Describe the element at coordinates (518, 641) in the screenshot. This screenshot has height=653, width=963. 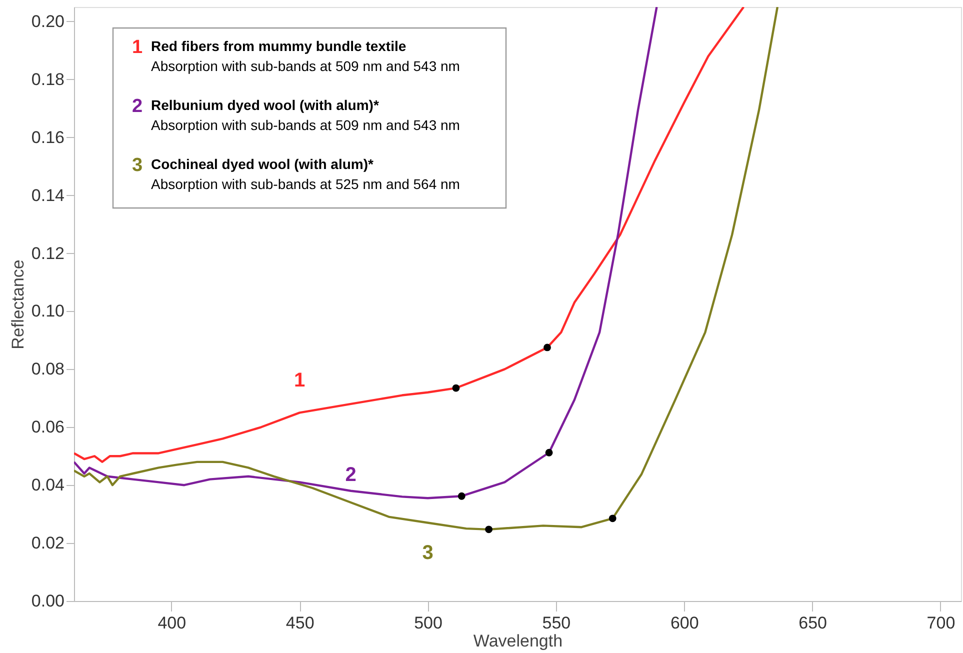
I see `x-axis-title: Wavelength` at that location.